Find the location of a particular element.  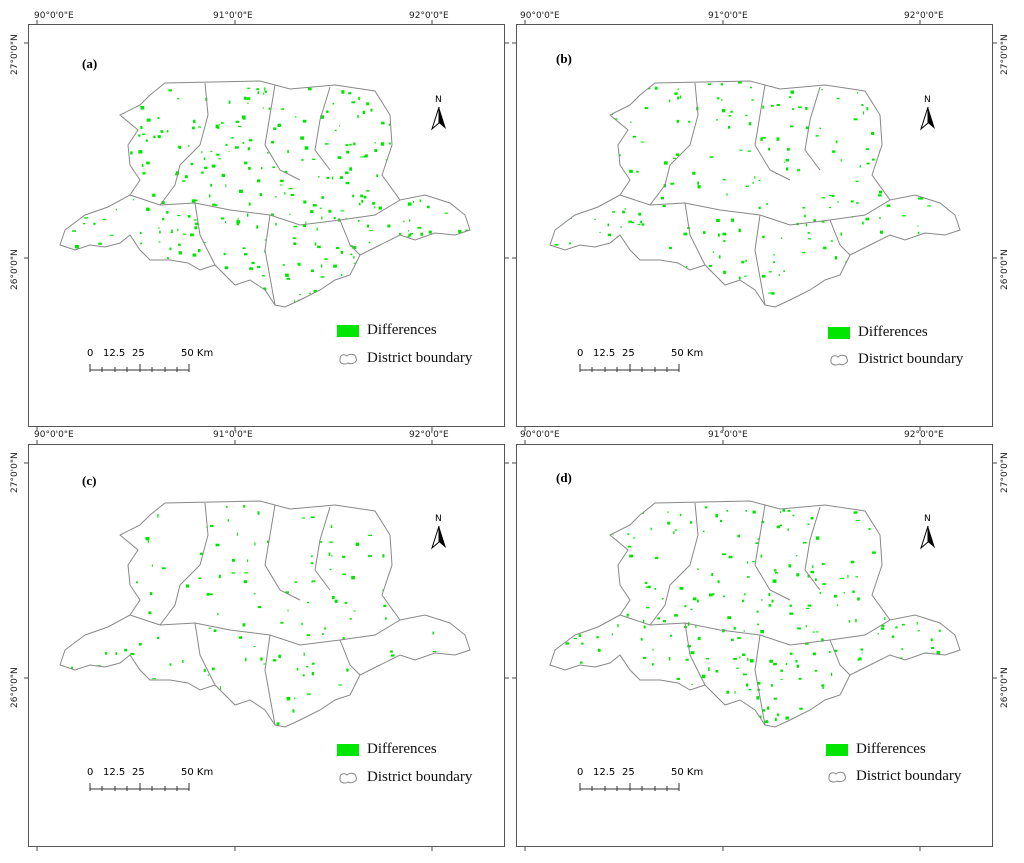

scale-bar-d: 0 12.5 25 50 Km is located at coordinates (639, 782).